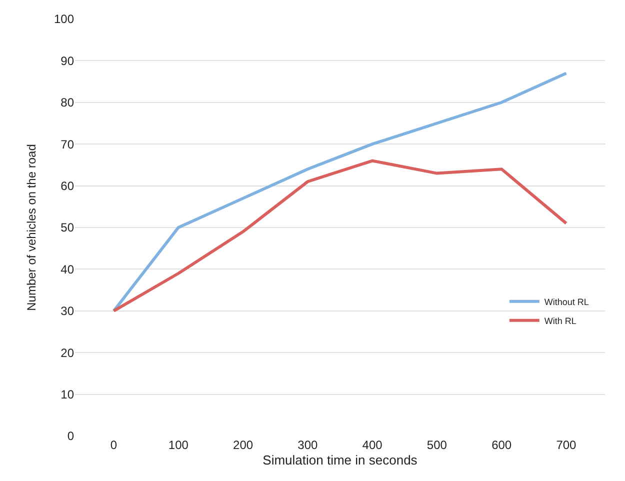 The image size is (625, 481). Describe the element at coordinates (67, 227) in the screenshot. I see `y-tick-label: 50` at that location.